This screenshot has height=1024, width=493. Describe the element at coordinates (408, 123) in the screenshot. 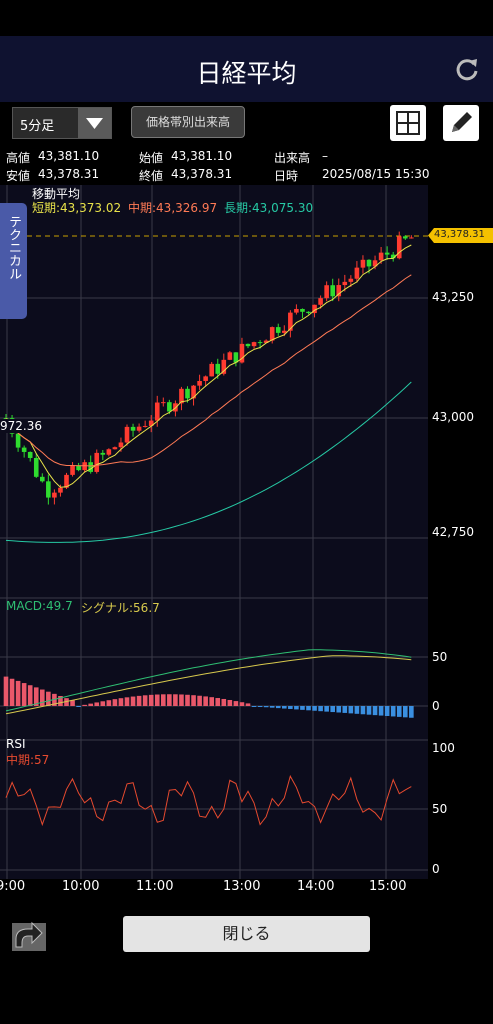

I see `layout-grid-icon` at that location.